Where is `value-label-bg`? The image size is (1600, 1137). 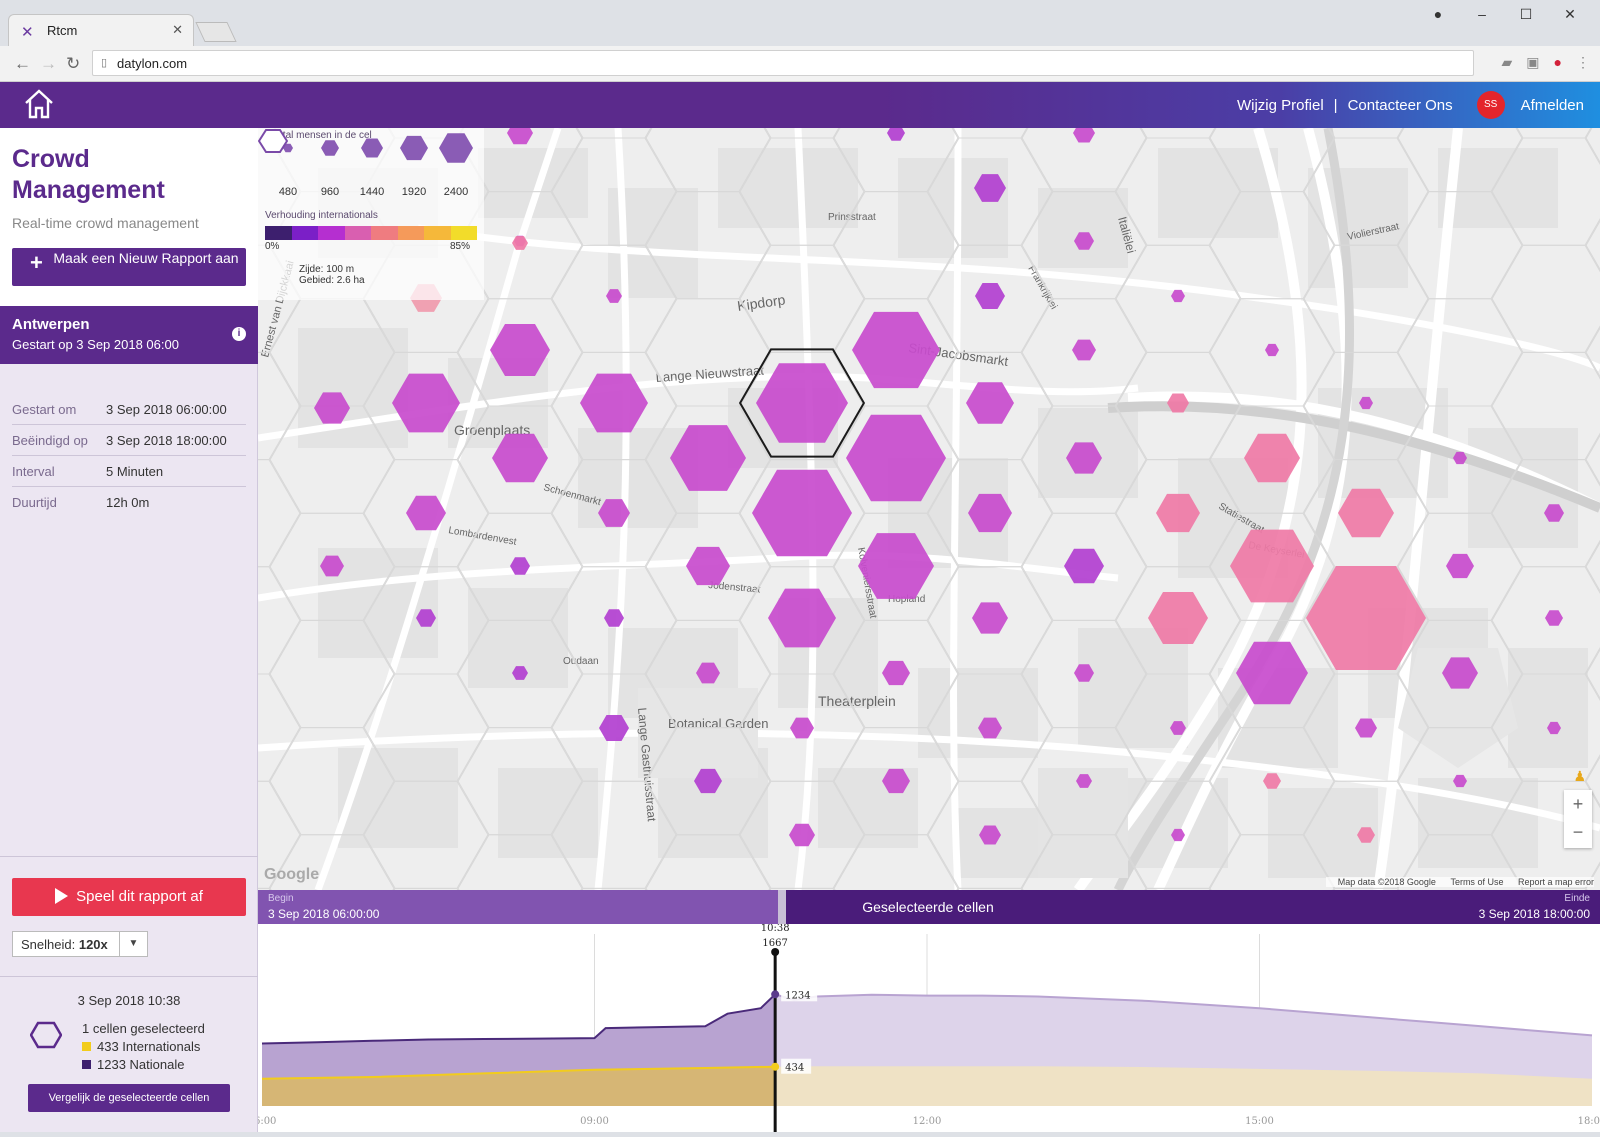
value-label-bg is located at coordinates (799, 994).